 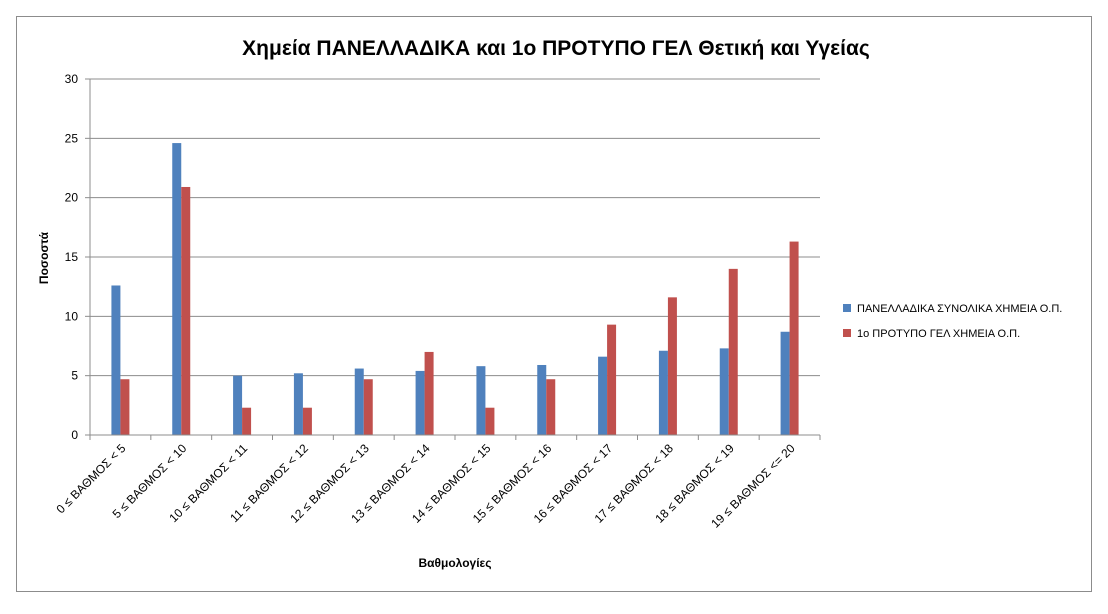 I want to click on y-tick-label: 25, so click(x=72, y=138).